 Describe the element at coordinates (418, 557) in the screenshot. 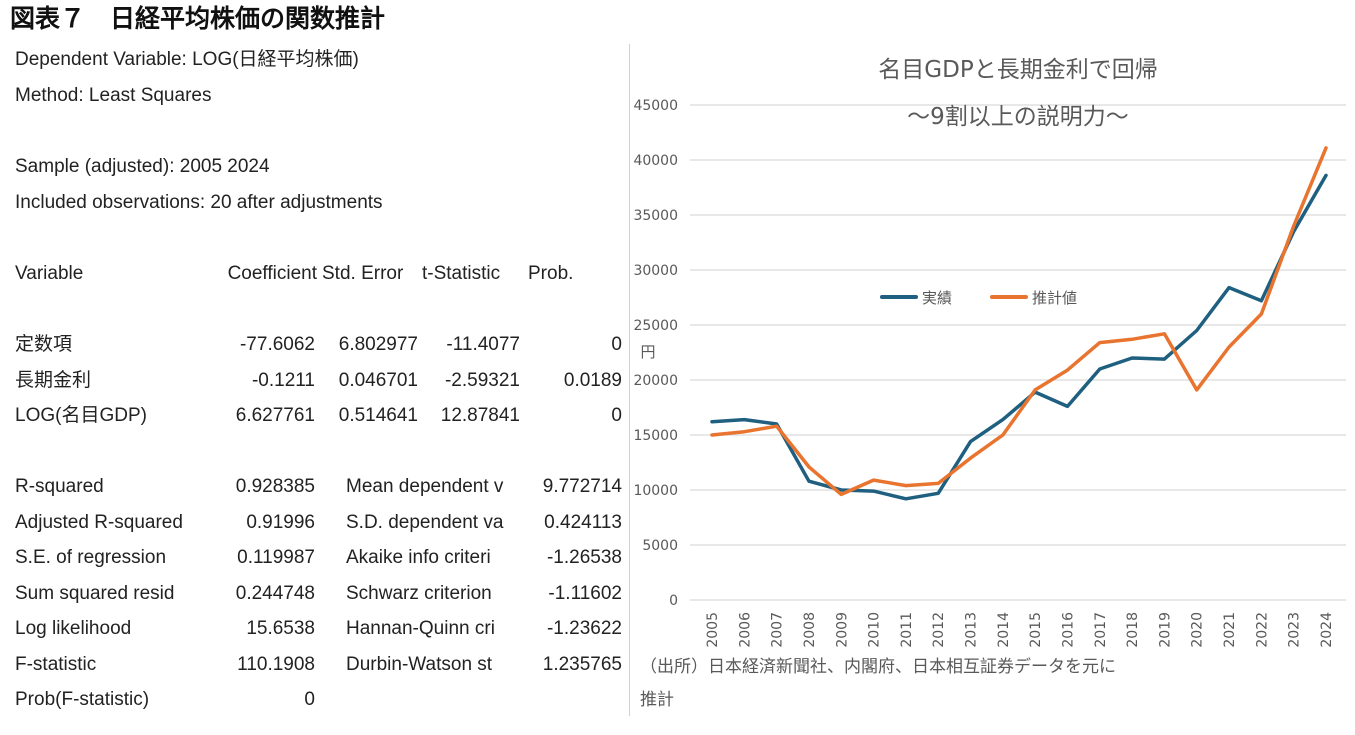

I see `stat-label-right: Akaike info criteri` at that location.